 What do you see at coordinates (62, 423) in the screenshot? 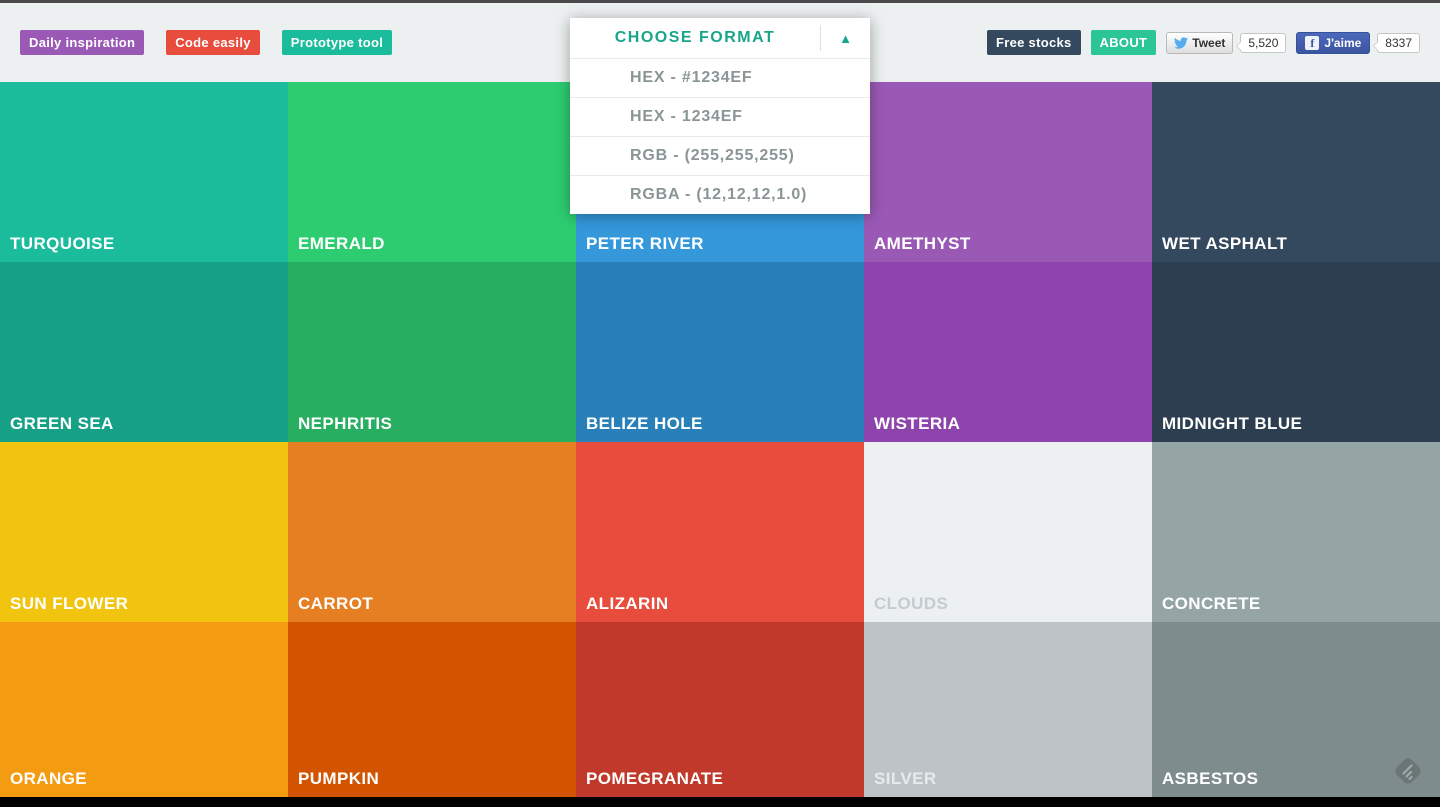
I see `swatch-label: GREEN SEA` at bounding box center [62, 423].